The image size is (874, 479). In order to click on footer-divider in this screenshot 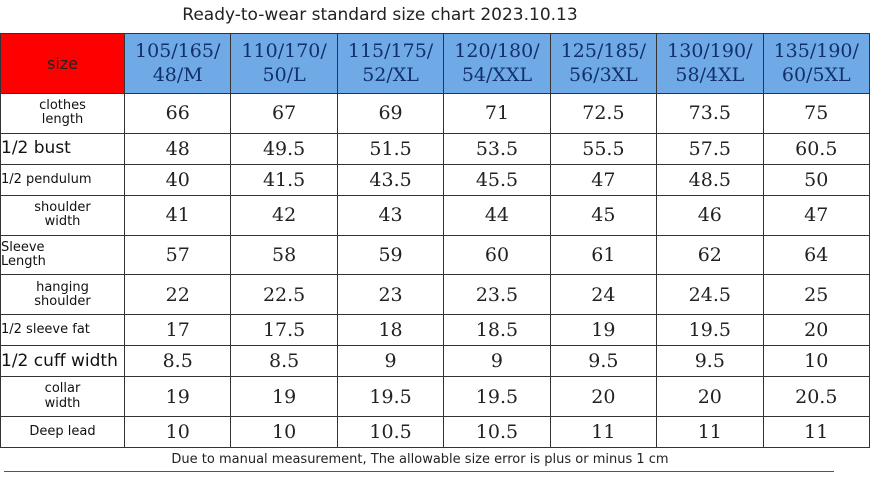, I will do `click(419, 471)`.